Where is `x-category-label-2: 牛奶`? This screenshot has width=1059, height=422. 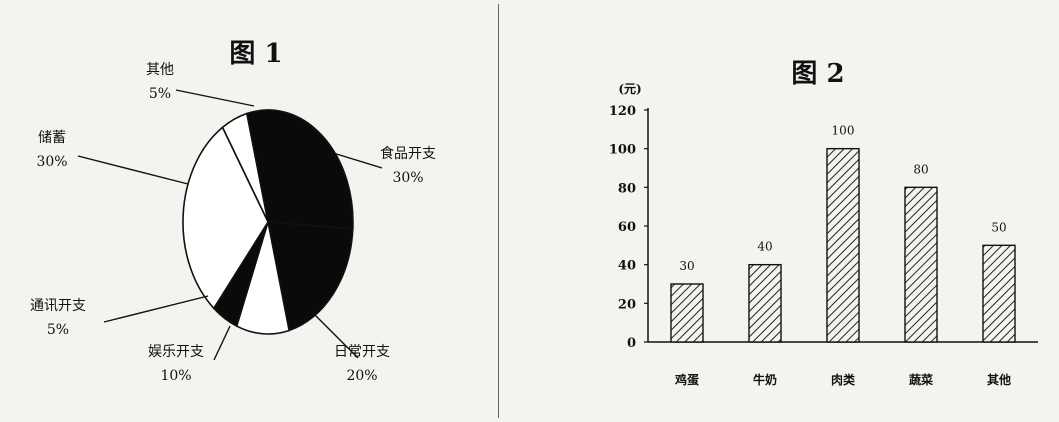 x-category-label-2: 牛奶 is located at coordinates (765, 379).